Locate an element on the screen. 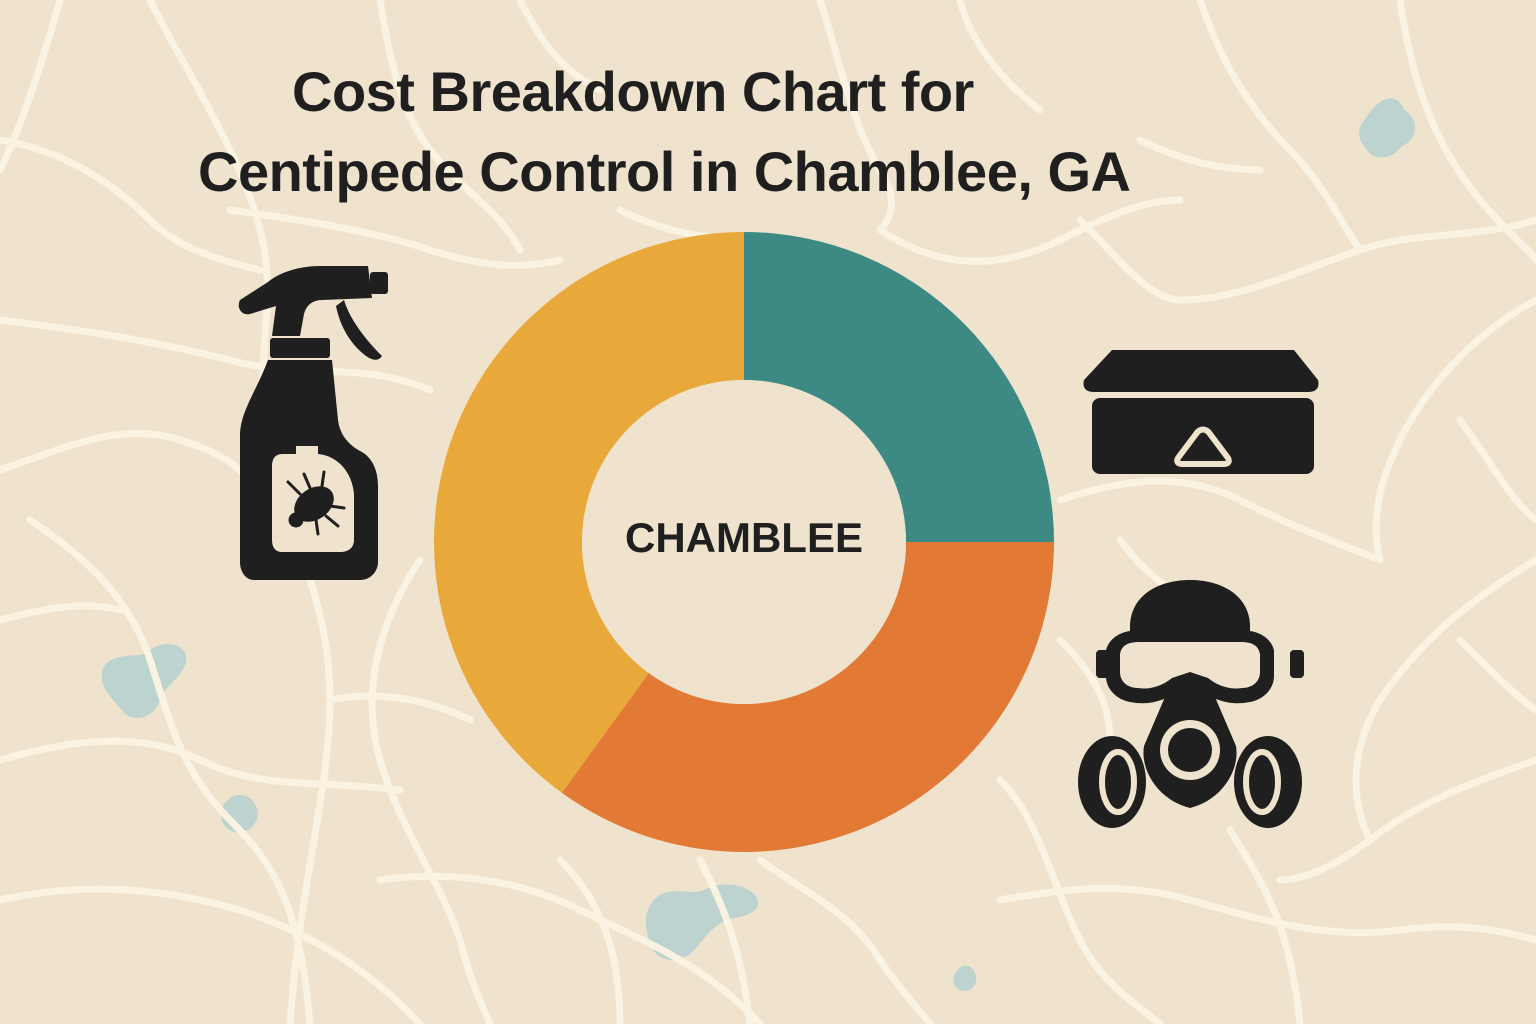 This screenshot has height=1024, width=1536. chart-title-line-1: Cost Breakdown Chart for is located at coordinates (633, 91).